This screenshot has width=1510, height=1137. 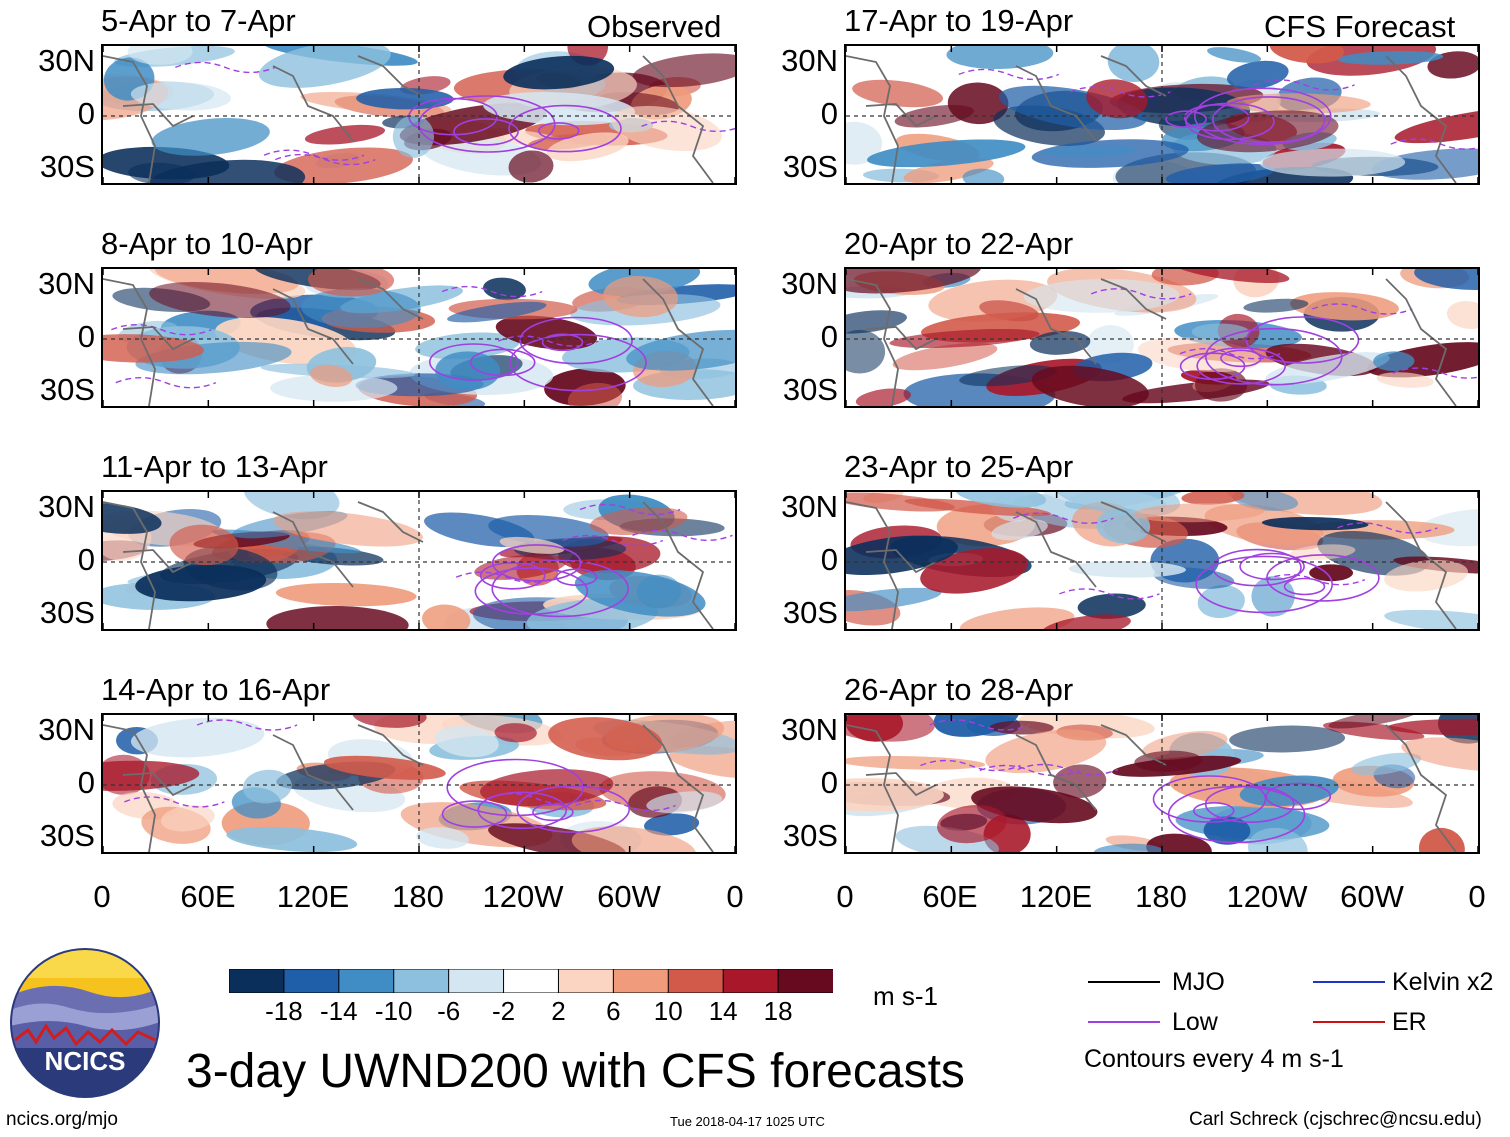 What do you see at coordinates (62, 1119) in the screenshot?
I see `footer-url: ncics.org/mjo` at bounding box center [62, 1119].